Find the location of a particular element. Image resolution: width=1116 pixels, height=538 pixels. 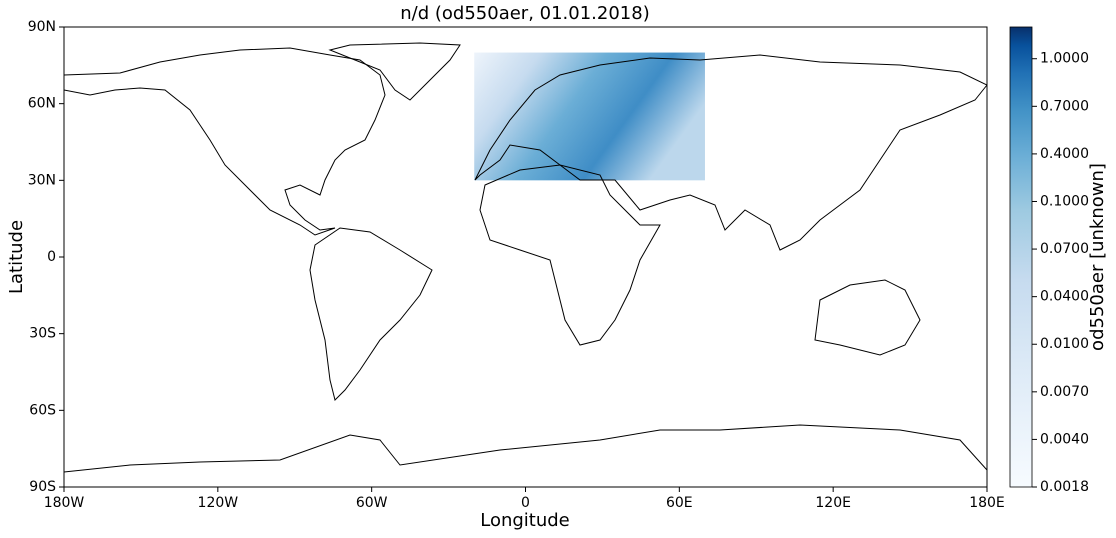

colorbar-tick-label: 0.0040 is located at coordinates (1064, 439).